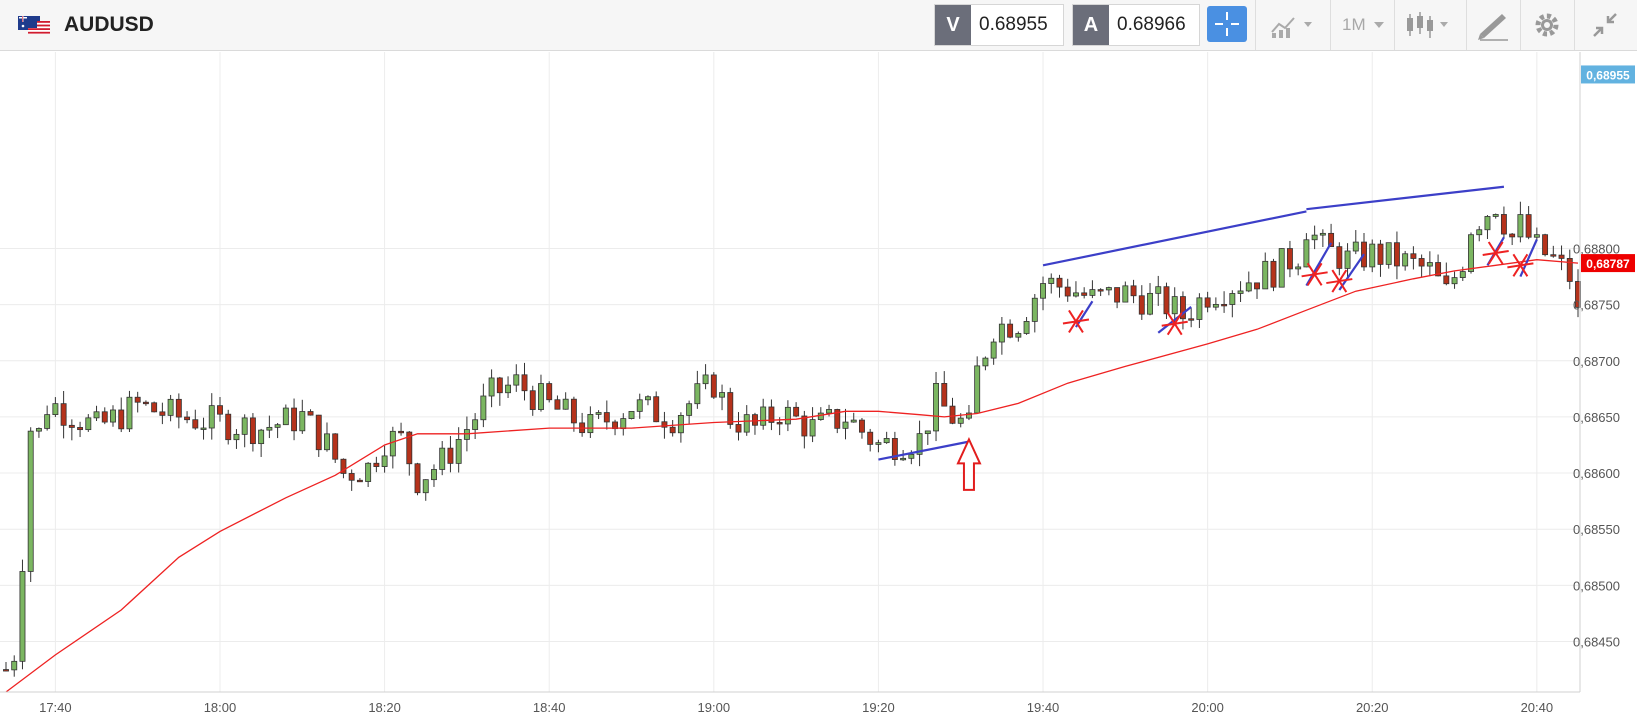 Image resolution: width=1637 pixels, height=726 pixels. I want to click on y-tick-label: 0,68650, so click(1596, 417).